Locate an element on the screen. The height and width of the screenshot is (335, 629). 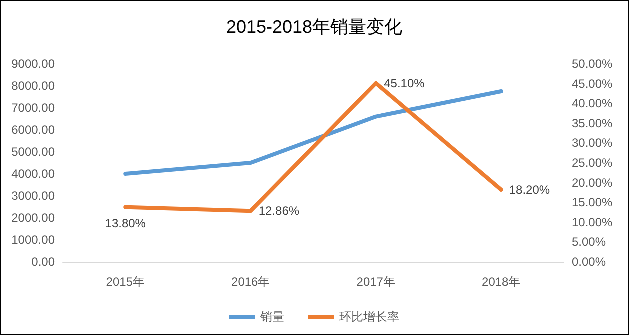
data-label: 45.10% is located at coordinates (405, 83).